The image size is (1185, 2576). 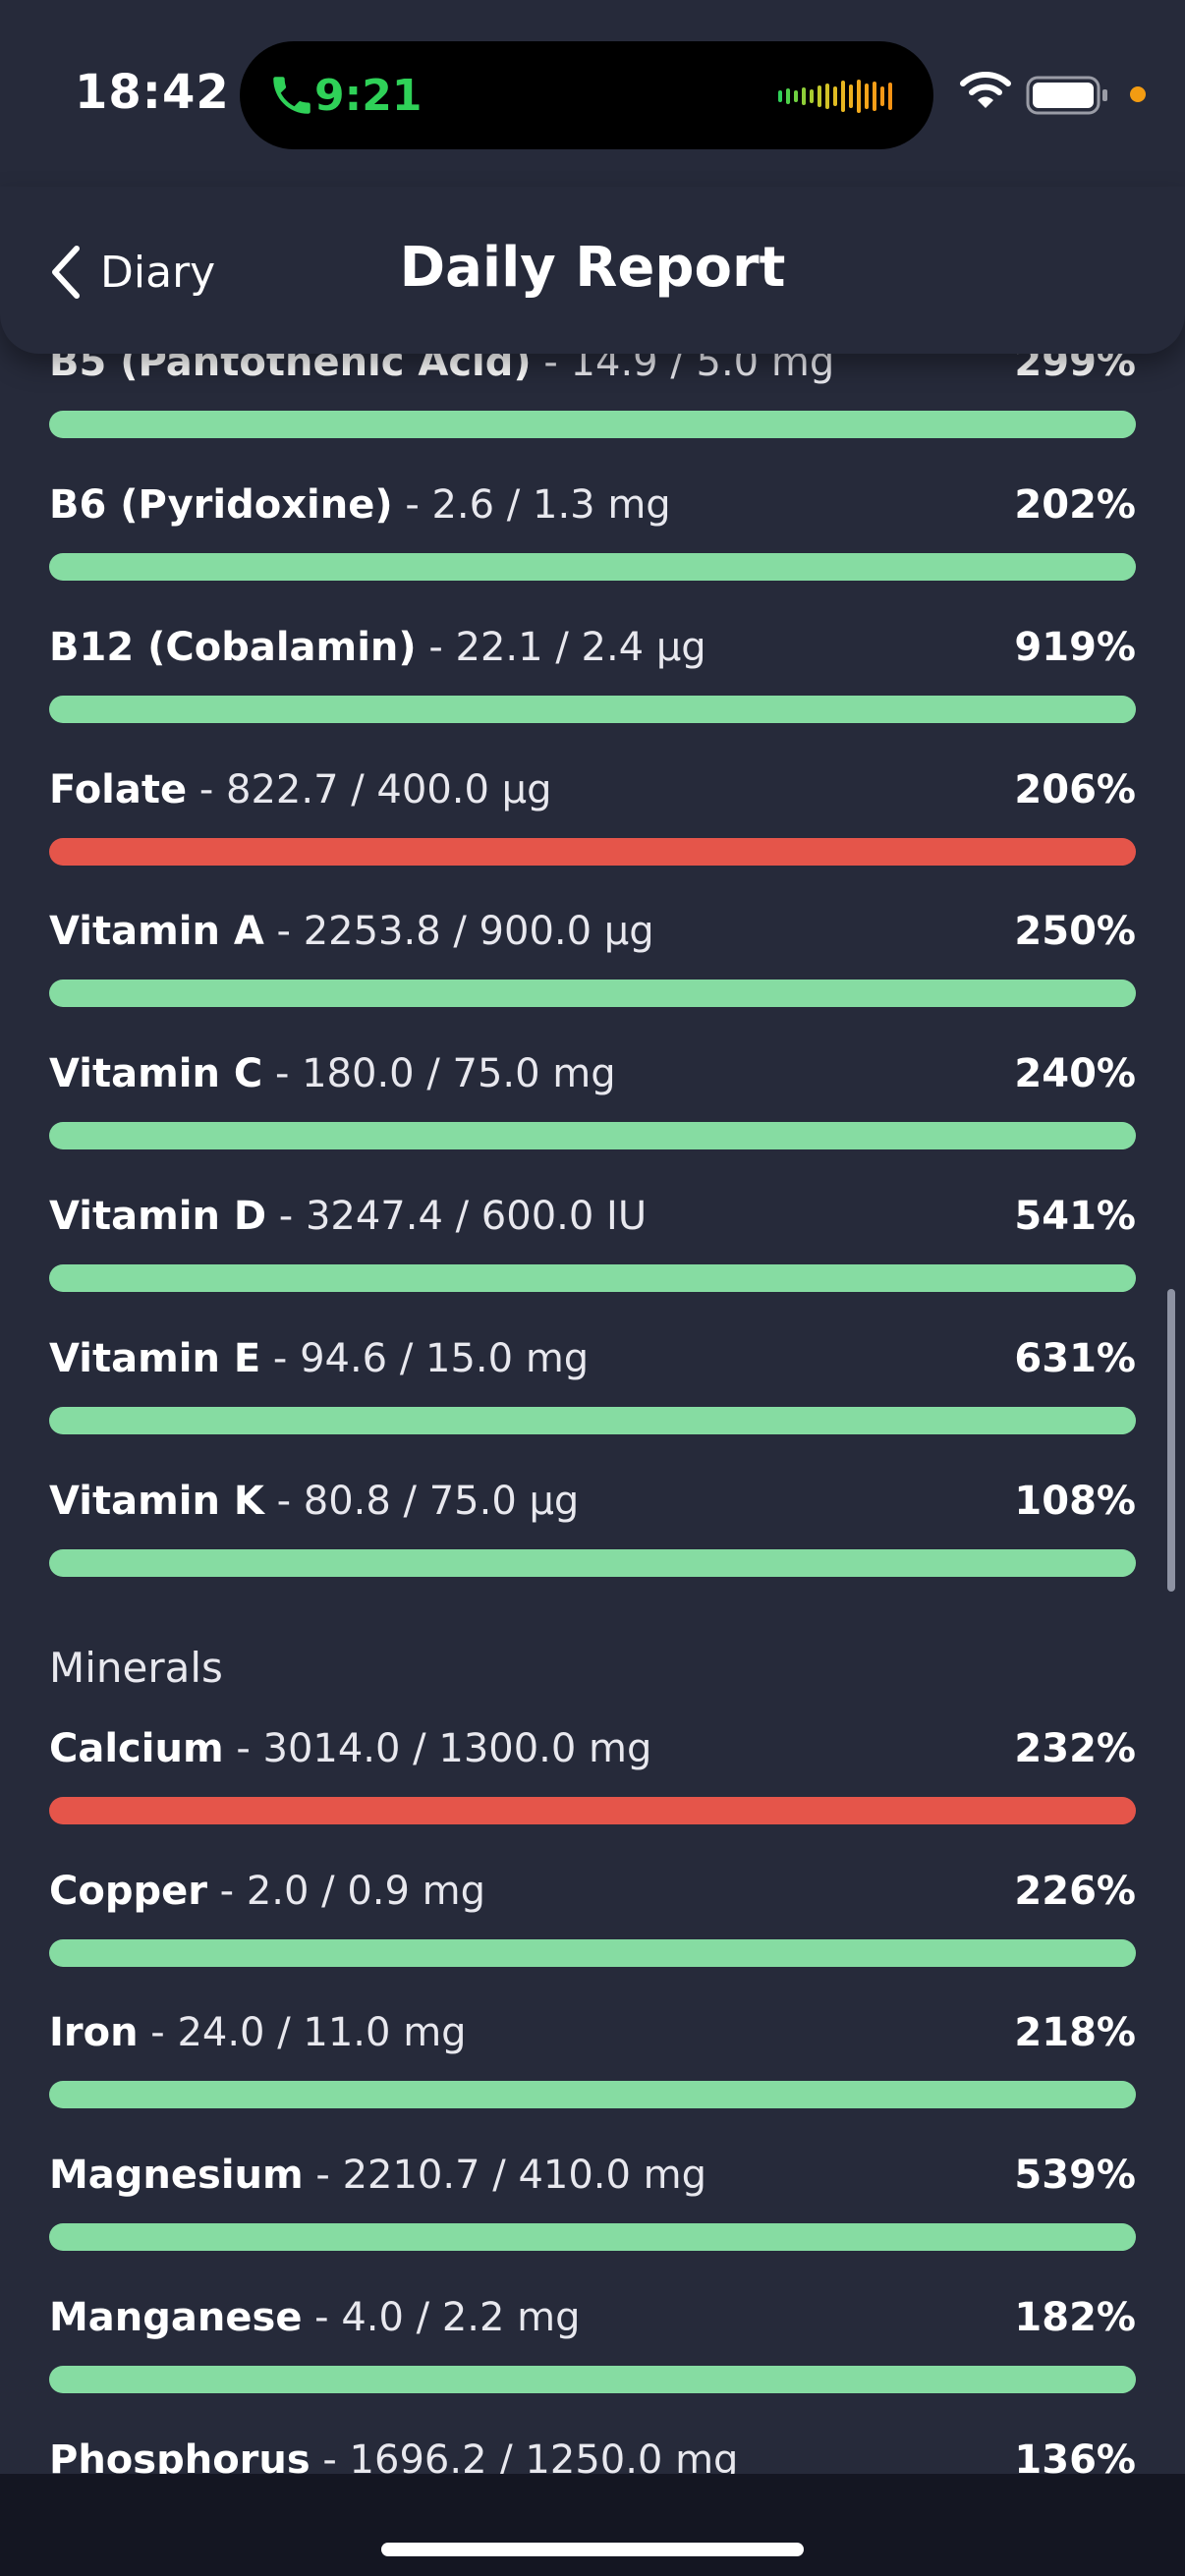 I want to click on nutrient-name: Magnesium, so click(x=177, y=2175).